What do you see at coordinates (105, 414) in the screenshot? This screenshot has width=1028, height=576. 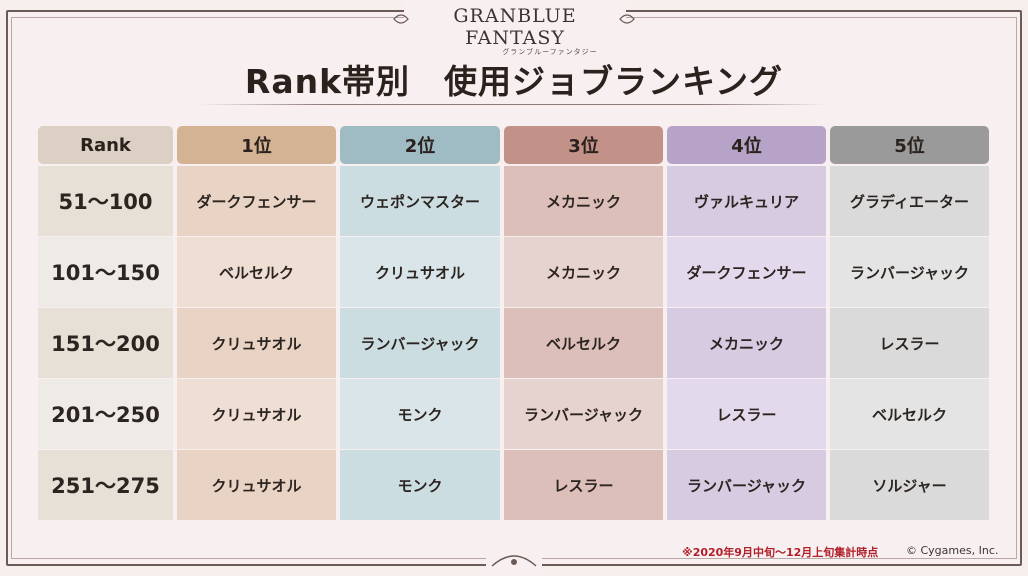 I see `rank-range-cell: 201～250` at bounding box center [105, 414].